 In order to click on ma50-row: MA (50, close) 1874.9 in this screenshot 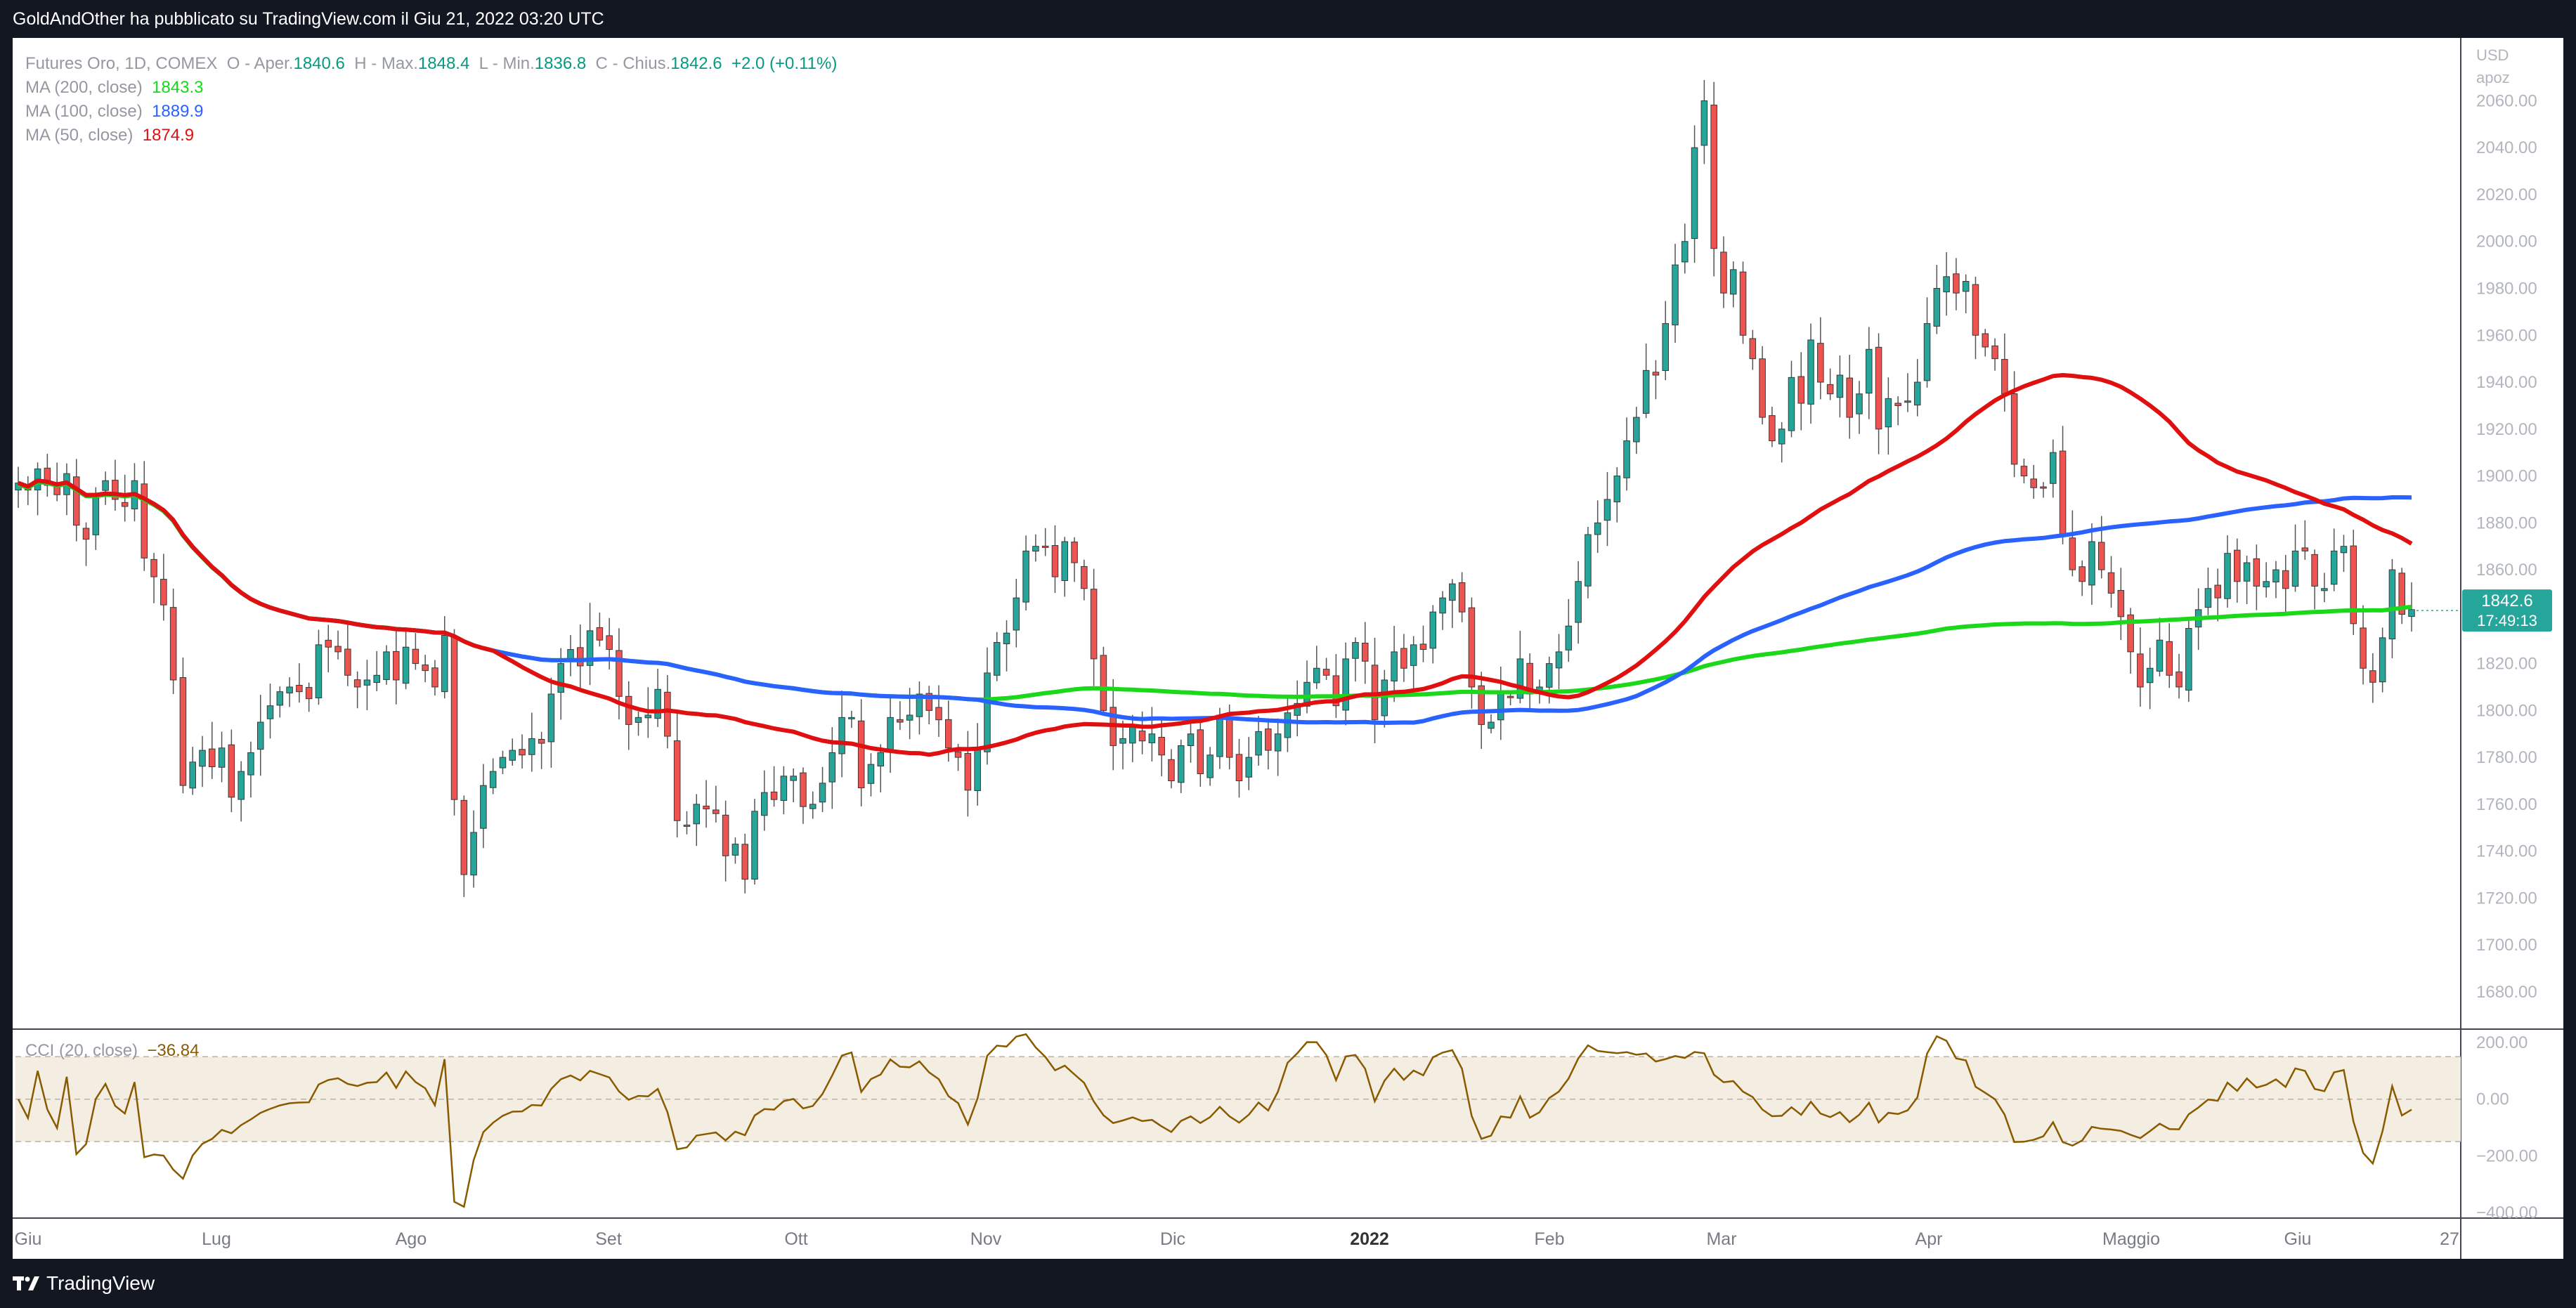, I will do `click(431, 136)`.